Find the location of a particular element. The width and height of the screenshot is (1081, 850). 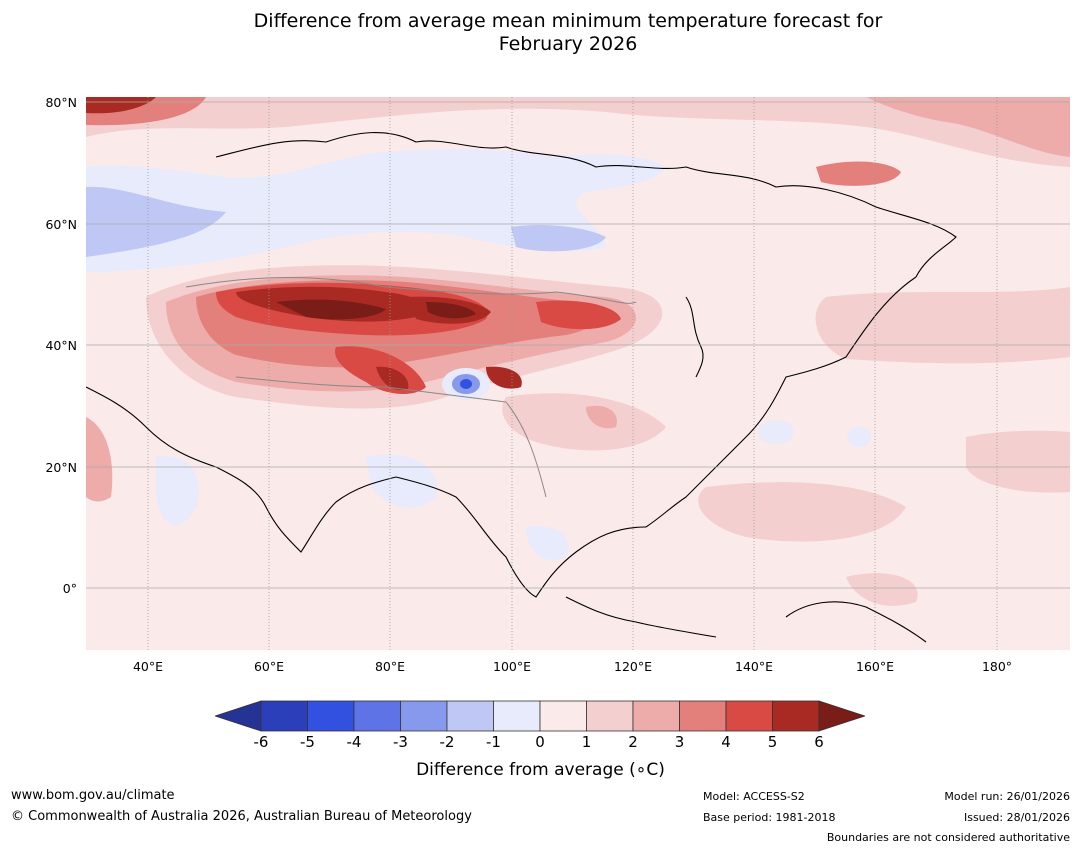

southeast-asia-coast is located at coordinates (521, 537).